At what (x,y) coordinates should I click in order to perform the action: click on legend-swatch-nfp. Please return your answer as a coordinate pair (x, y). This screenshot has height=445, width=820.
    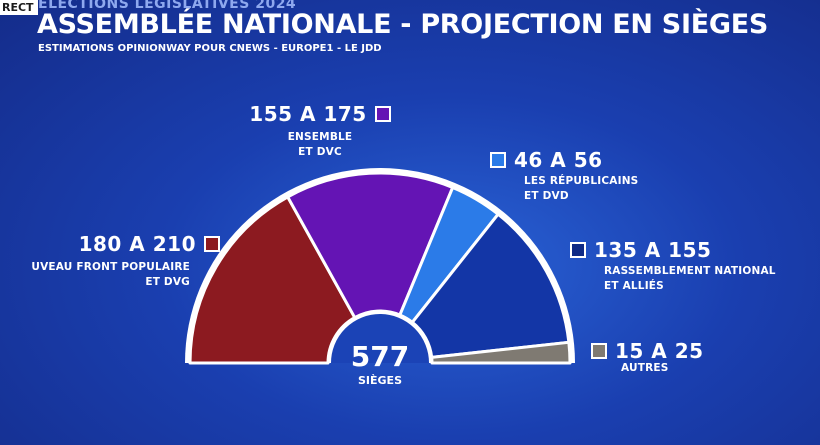
    Looking at the image, I should click on (212, 243).